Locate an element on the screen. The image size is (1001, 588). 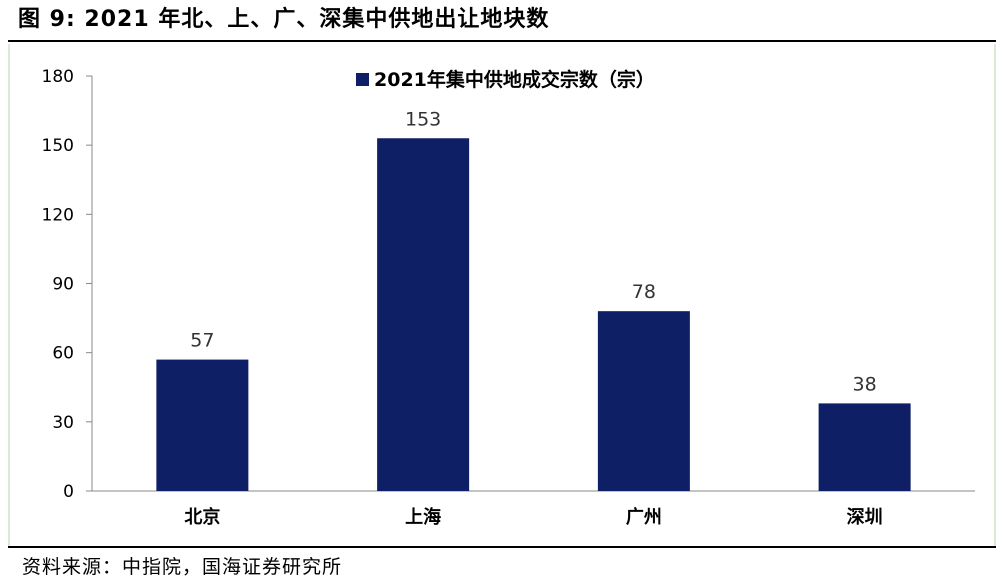
y-axis: 0 30 60 90 120 150 180 is located at coordinates (67, 284).